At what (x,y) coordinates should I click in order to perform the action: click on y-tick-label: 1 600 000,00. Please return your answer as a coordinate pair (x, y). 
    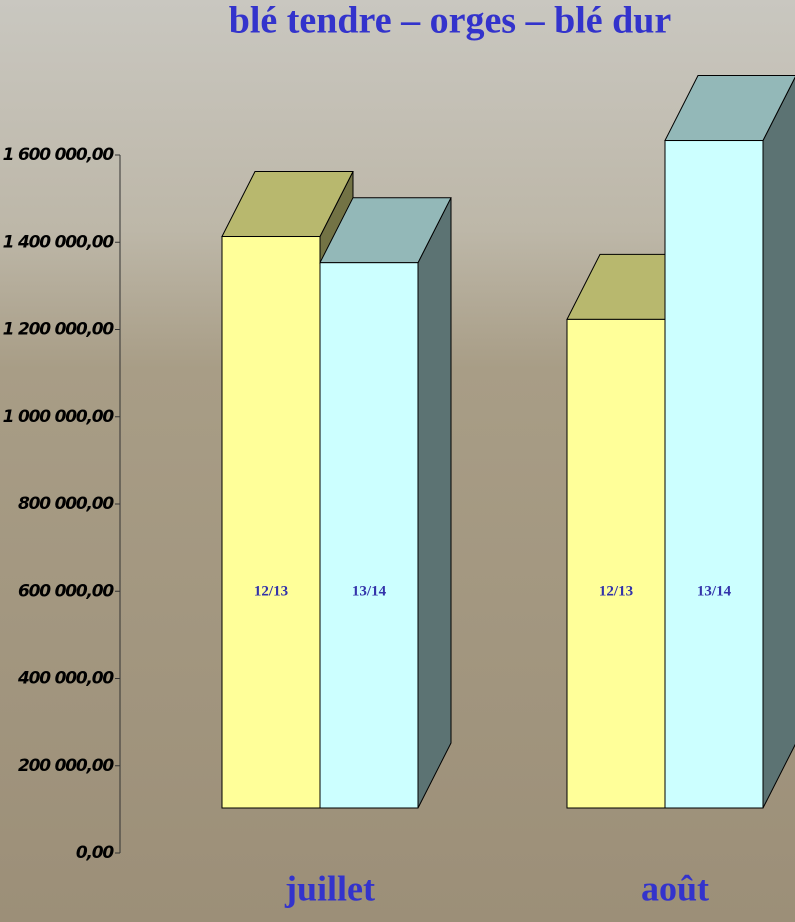
    Looking at the image, I should click on (59, 155).